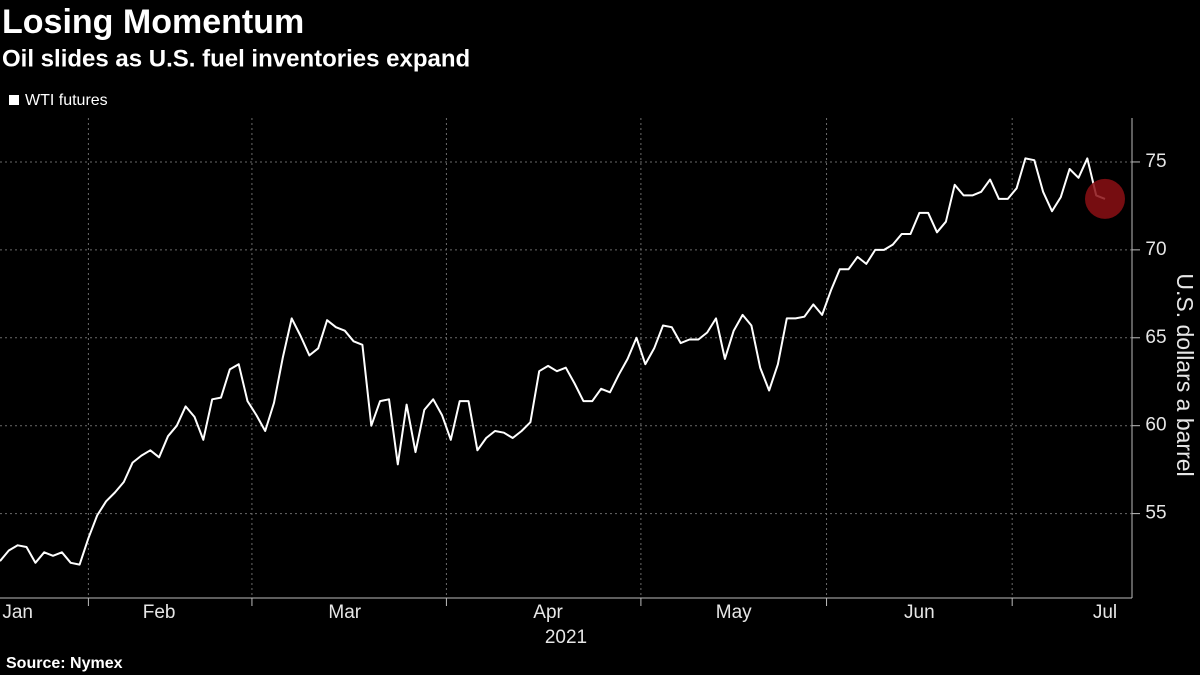  What do you see at coordinates (153, 22) in the screenshot?
I see `chart-title: Losing Momentum` at bounding box center [153, 22].